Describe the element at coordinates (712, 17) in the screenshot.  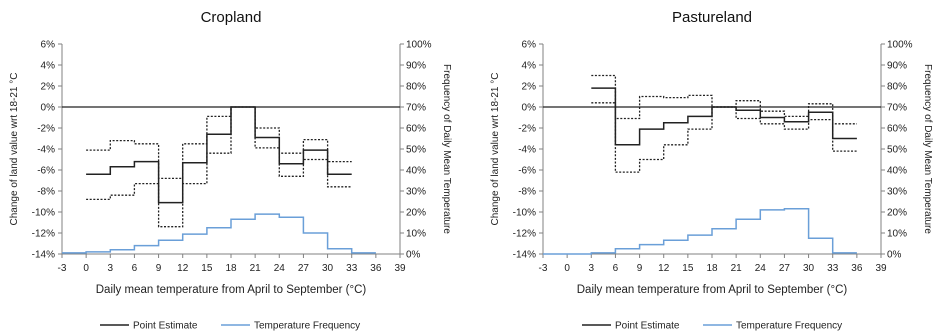
I see `chart-title: Pastureland` at that location.